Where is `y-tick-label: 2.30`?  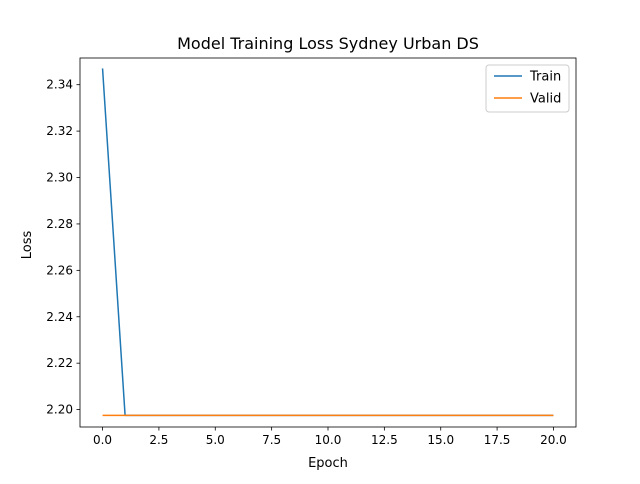 y-tick-label: 2.30 is located at coordinates (59, 178).